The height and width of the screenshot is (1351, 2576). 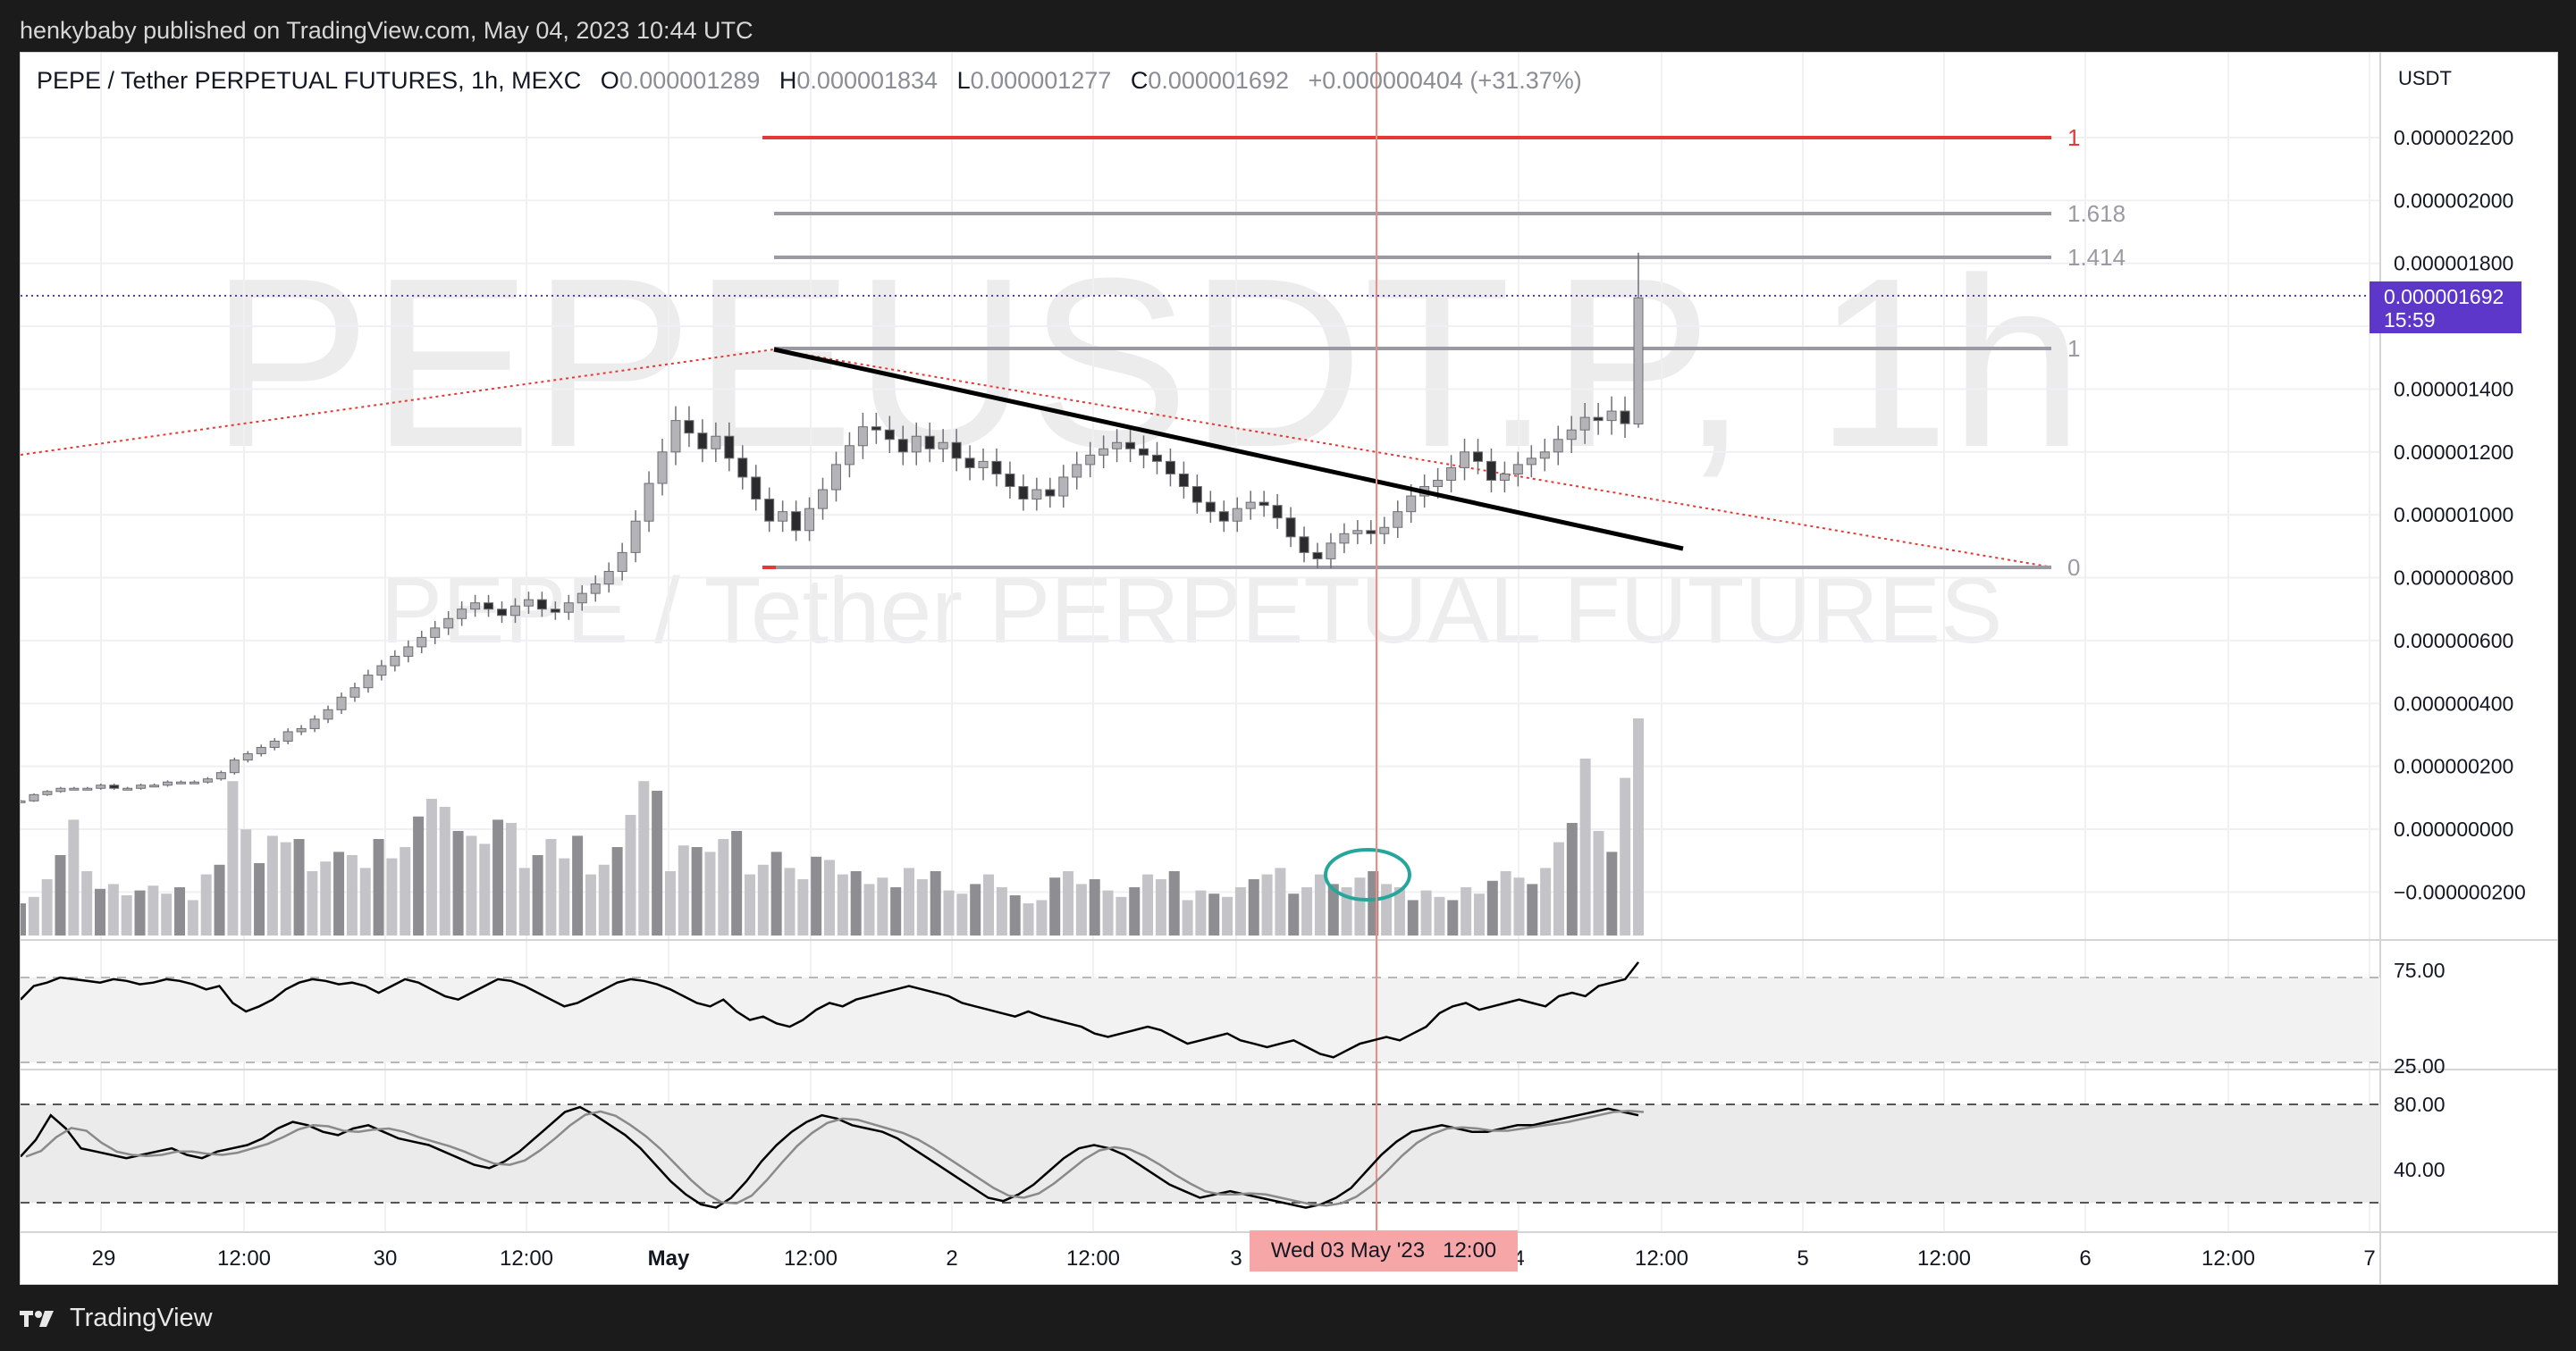 I want to click on time-tick-label: May, so click(x=669, y=1258).